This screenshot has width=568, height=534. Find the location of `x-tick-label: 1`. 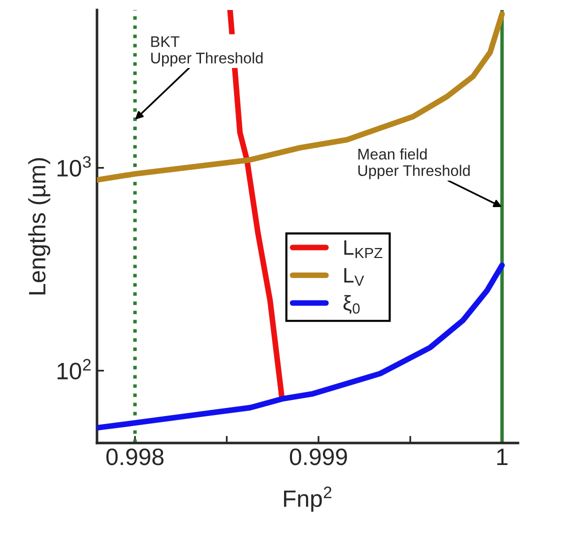

x-tick-label: 1 is located at coordinates (502, 456).